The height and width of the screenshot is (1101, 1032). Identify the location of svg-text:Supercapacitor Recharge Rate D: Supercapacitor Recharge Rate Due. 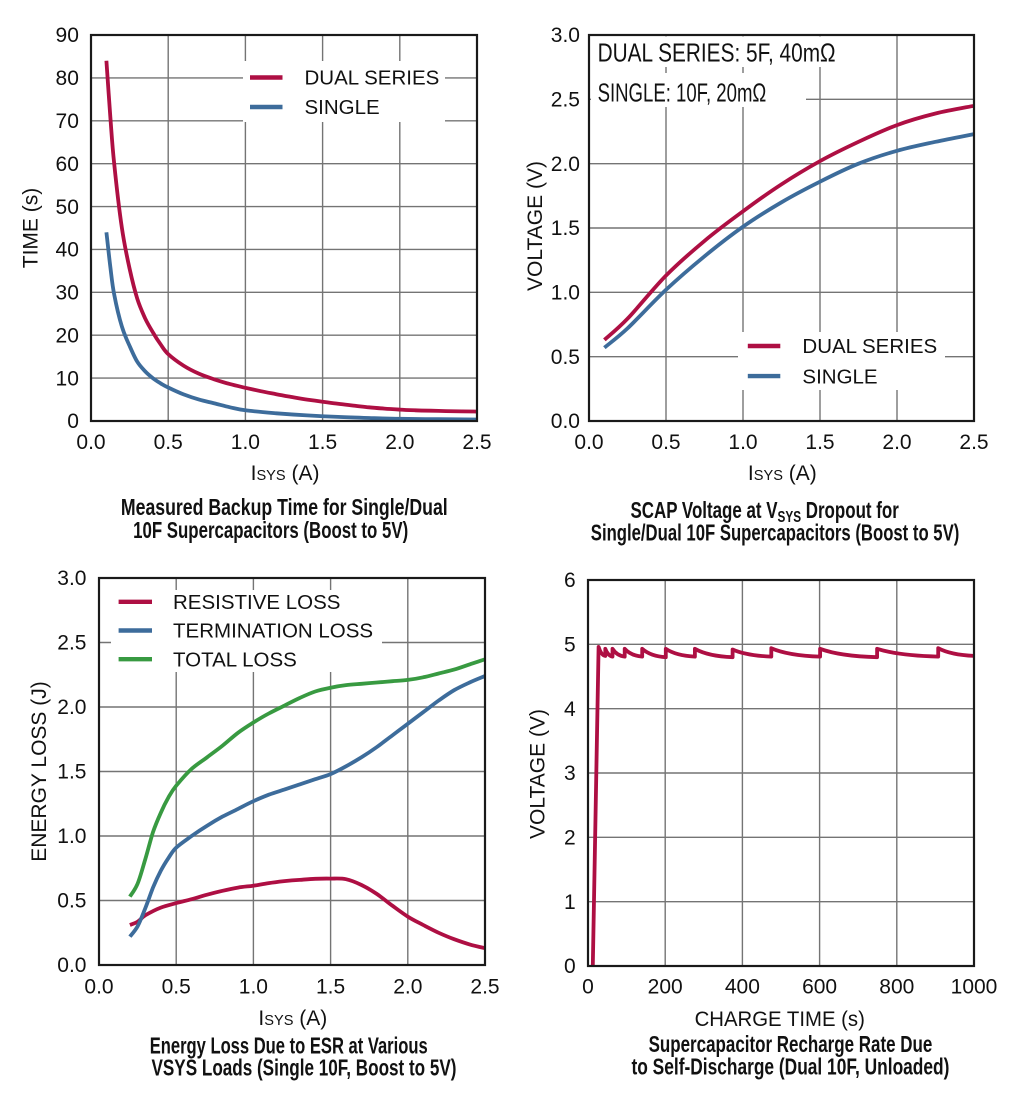
(791, 1044).